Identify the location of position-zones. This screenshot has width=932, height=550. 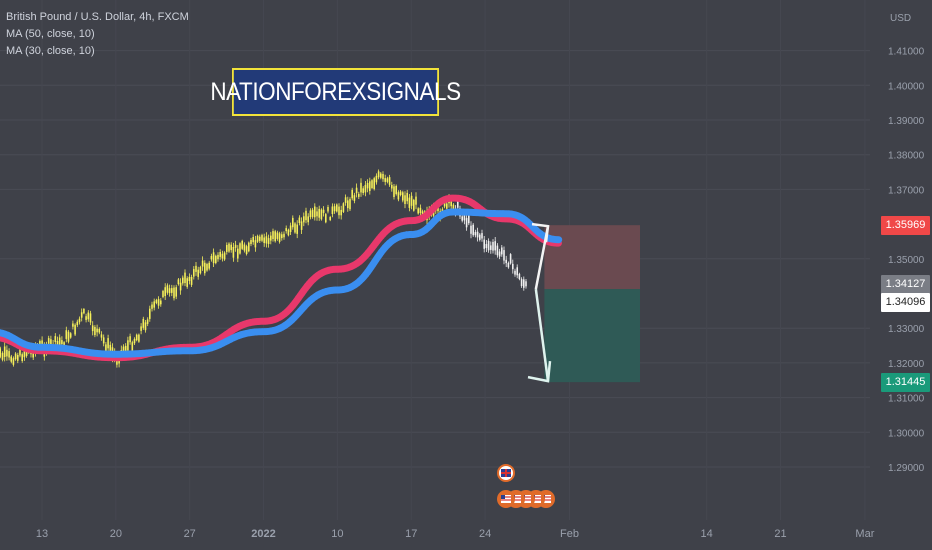
(592, 304).